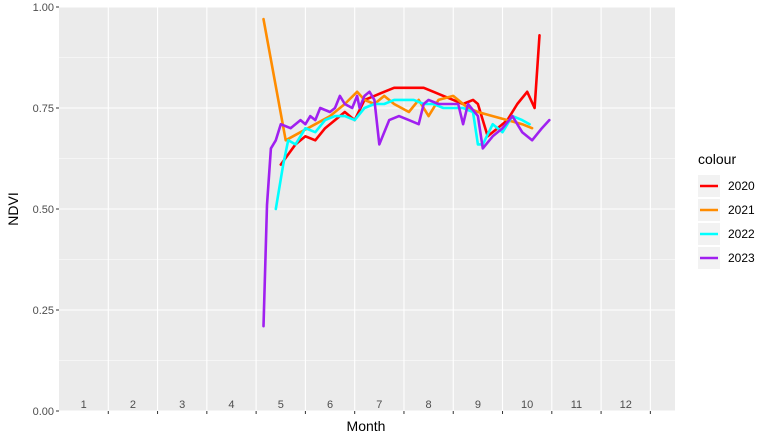 This screenshot has height=442, width=773. I want to click on series-line-2020, so click(410, 99).